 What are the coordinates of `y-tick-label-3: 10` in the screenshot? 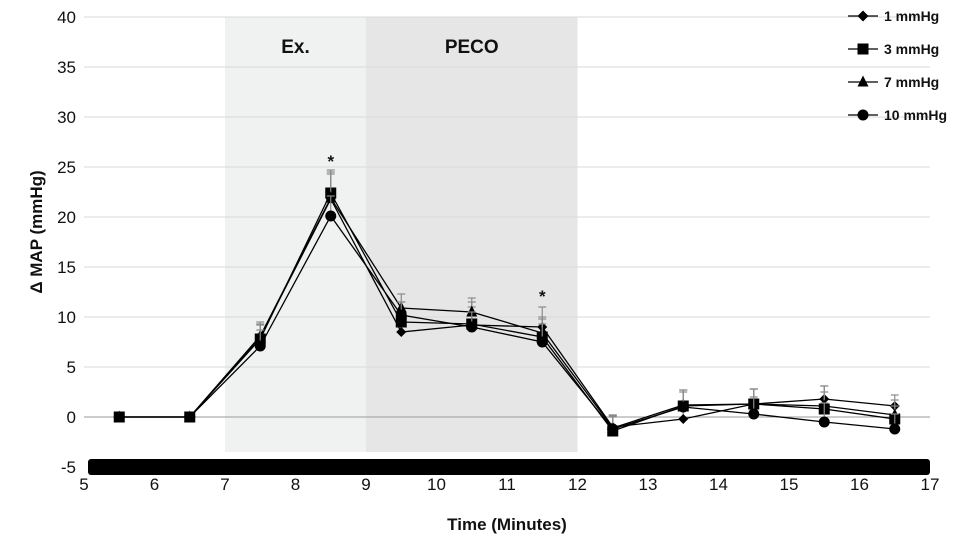 It's located at (66, 317).